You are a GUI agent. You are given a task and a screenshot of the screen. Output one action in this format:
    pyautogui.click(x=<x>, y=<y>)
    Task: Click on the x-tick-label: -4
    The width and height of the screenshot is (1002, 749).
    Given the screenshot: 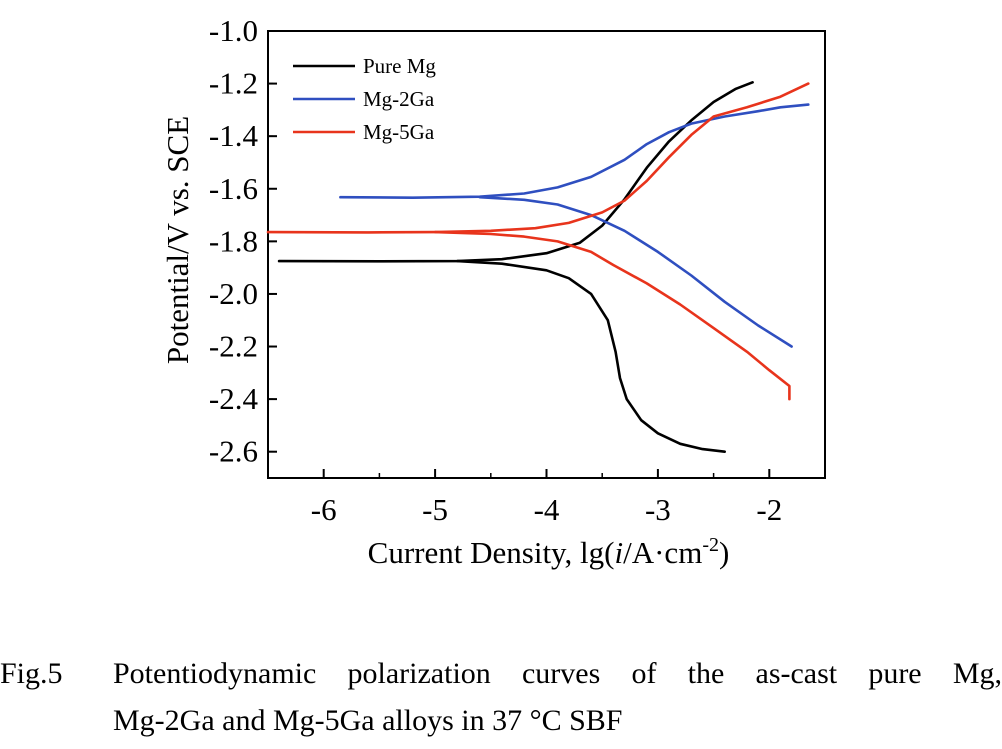 What is the action you would take?
    pyautogui.click(x=547, y=509)
    